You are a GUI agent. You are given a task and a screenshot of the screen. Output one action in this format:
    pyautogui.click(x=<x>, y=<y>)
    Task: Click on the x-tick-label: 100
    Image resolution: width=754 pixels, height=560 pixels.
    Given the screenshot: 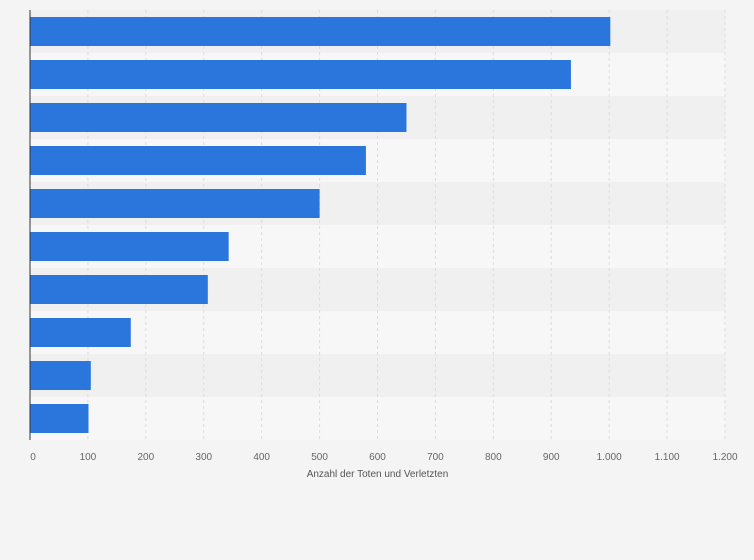 What is the action you would take?
    pyautogui.click(x=88, y=457)
    